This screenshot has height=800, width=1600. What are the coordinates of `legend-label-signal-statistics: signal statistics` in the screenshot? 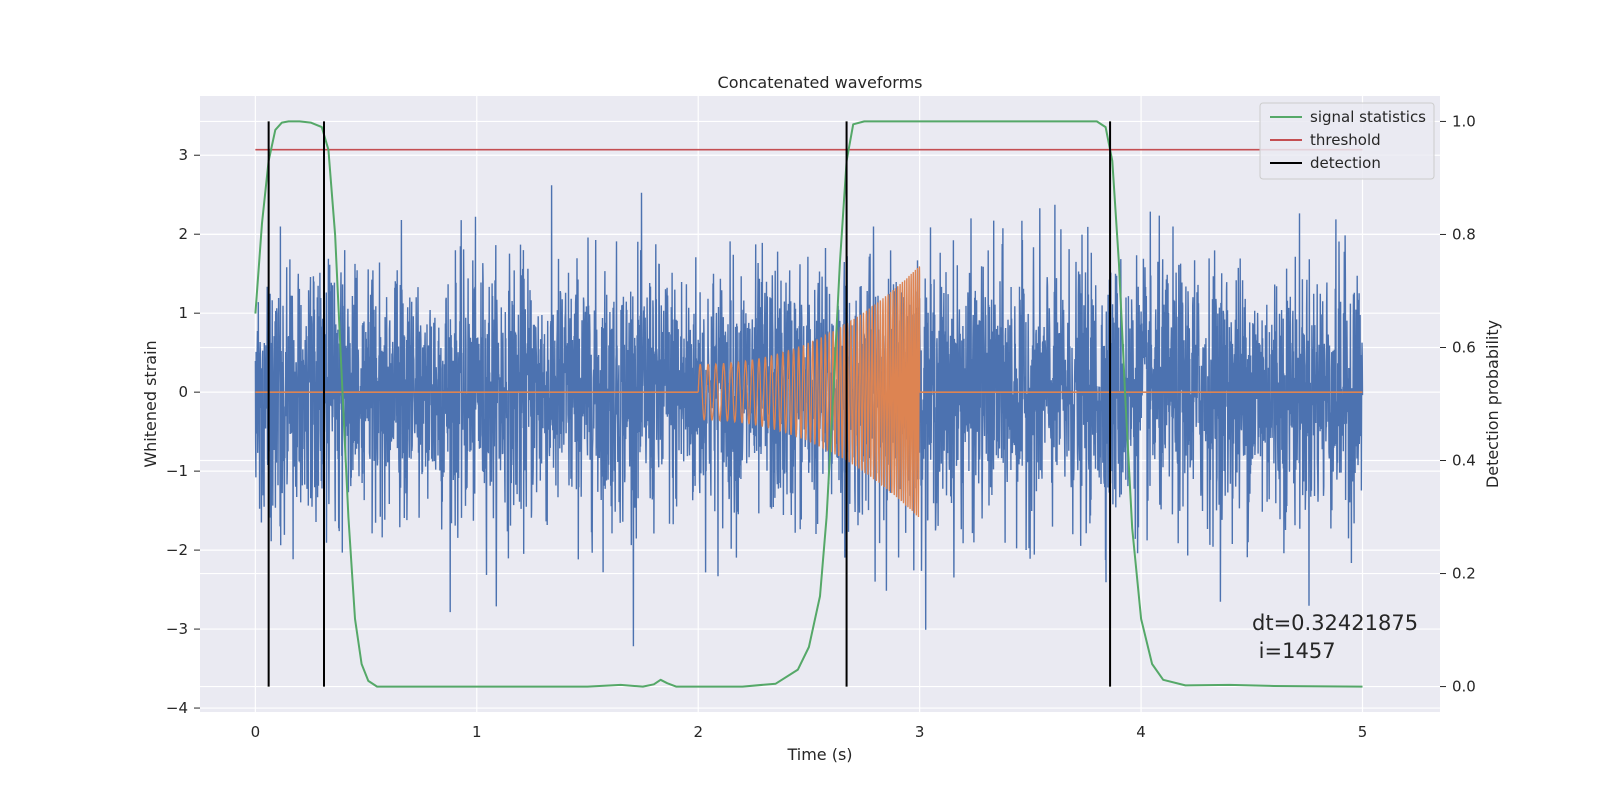 It's located at (1368, 117).